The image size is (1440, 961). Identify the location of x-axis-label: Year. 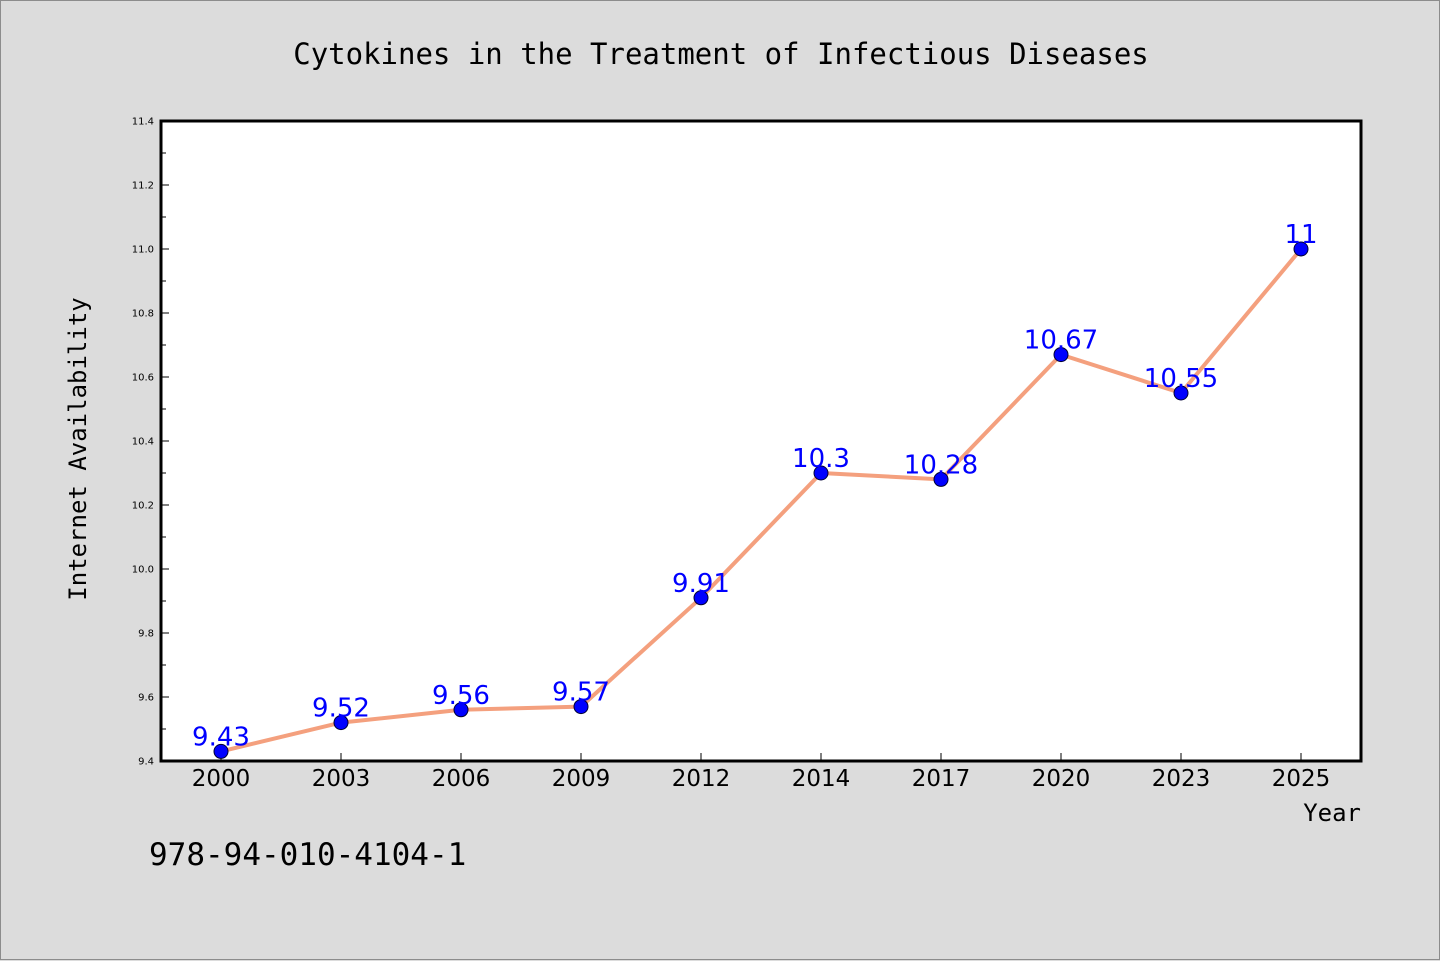
(1332, 813).